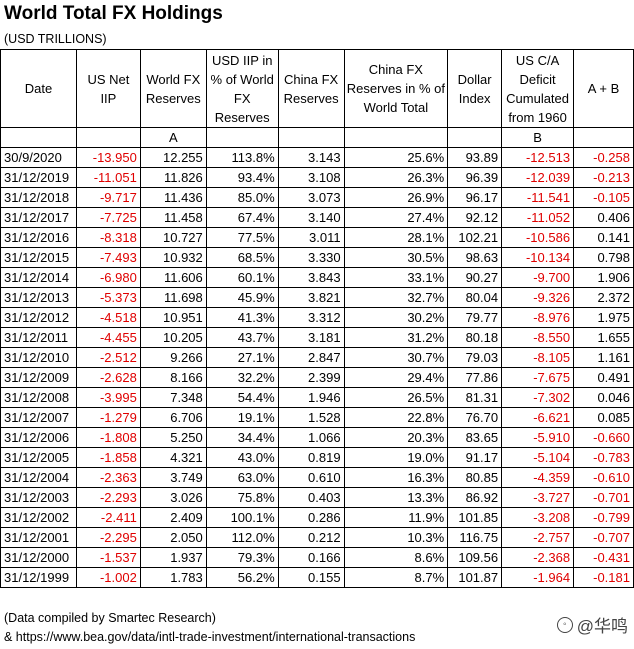 The height and width of the screenshot is (649, 634). What do you see at coordinates (603, 177) in the screenshot?
I see `value-cell: -0.213` at bounding box center [603, 177].